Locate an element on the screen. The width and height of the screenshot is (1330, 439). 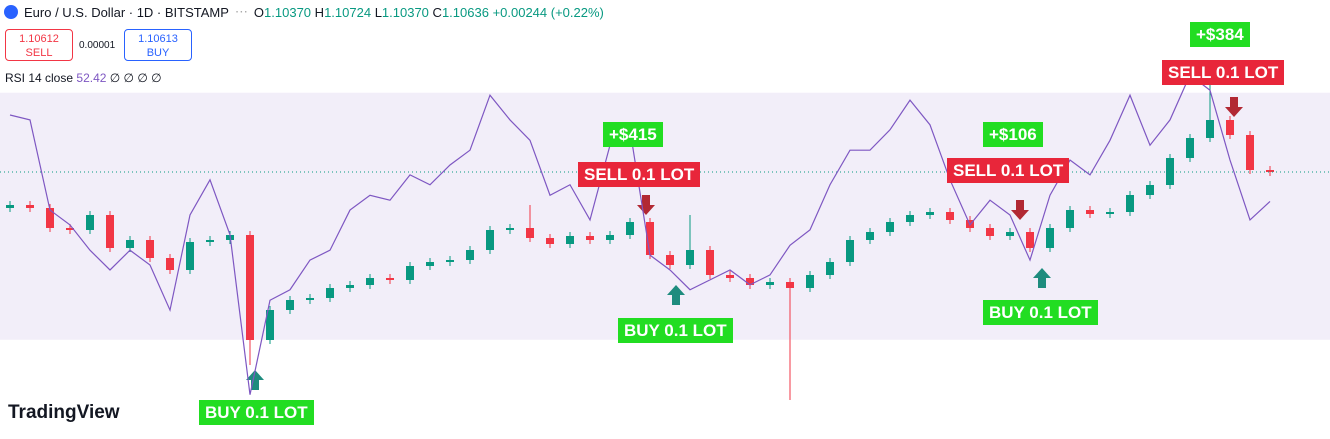
spread: 0.00001 is located at coordinates (97, 45).